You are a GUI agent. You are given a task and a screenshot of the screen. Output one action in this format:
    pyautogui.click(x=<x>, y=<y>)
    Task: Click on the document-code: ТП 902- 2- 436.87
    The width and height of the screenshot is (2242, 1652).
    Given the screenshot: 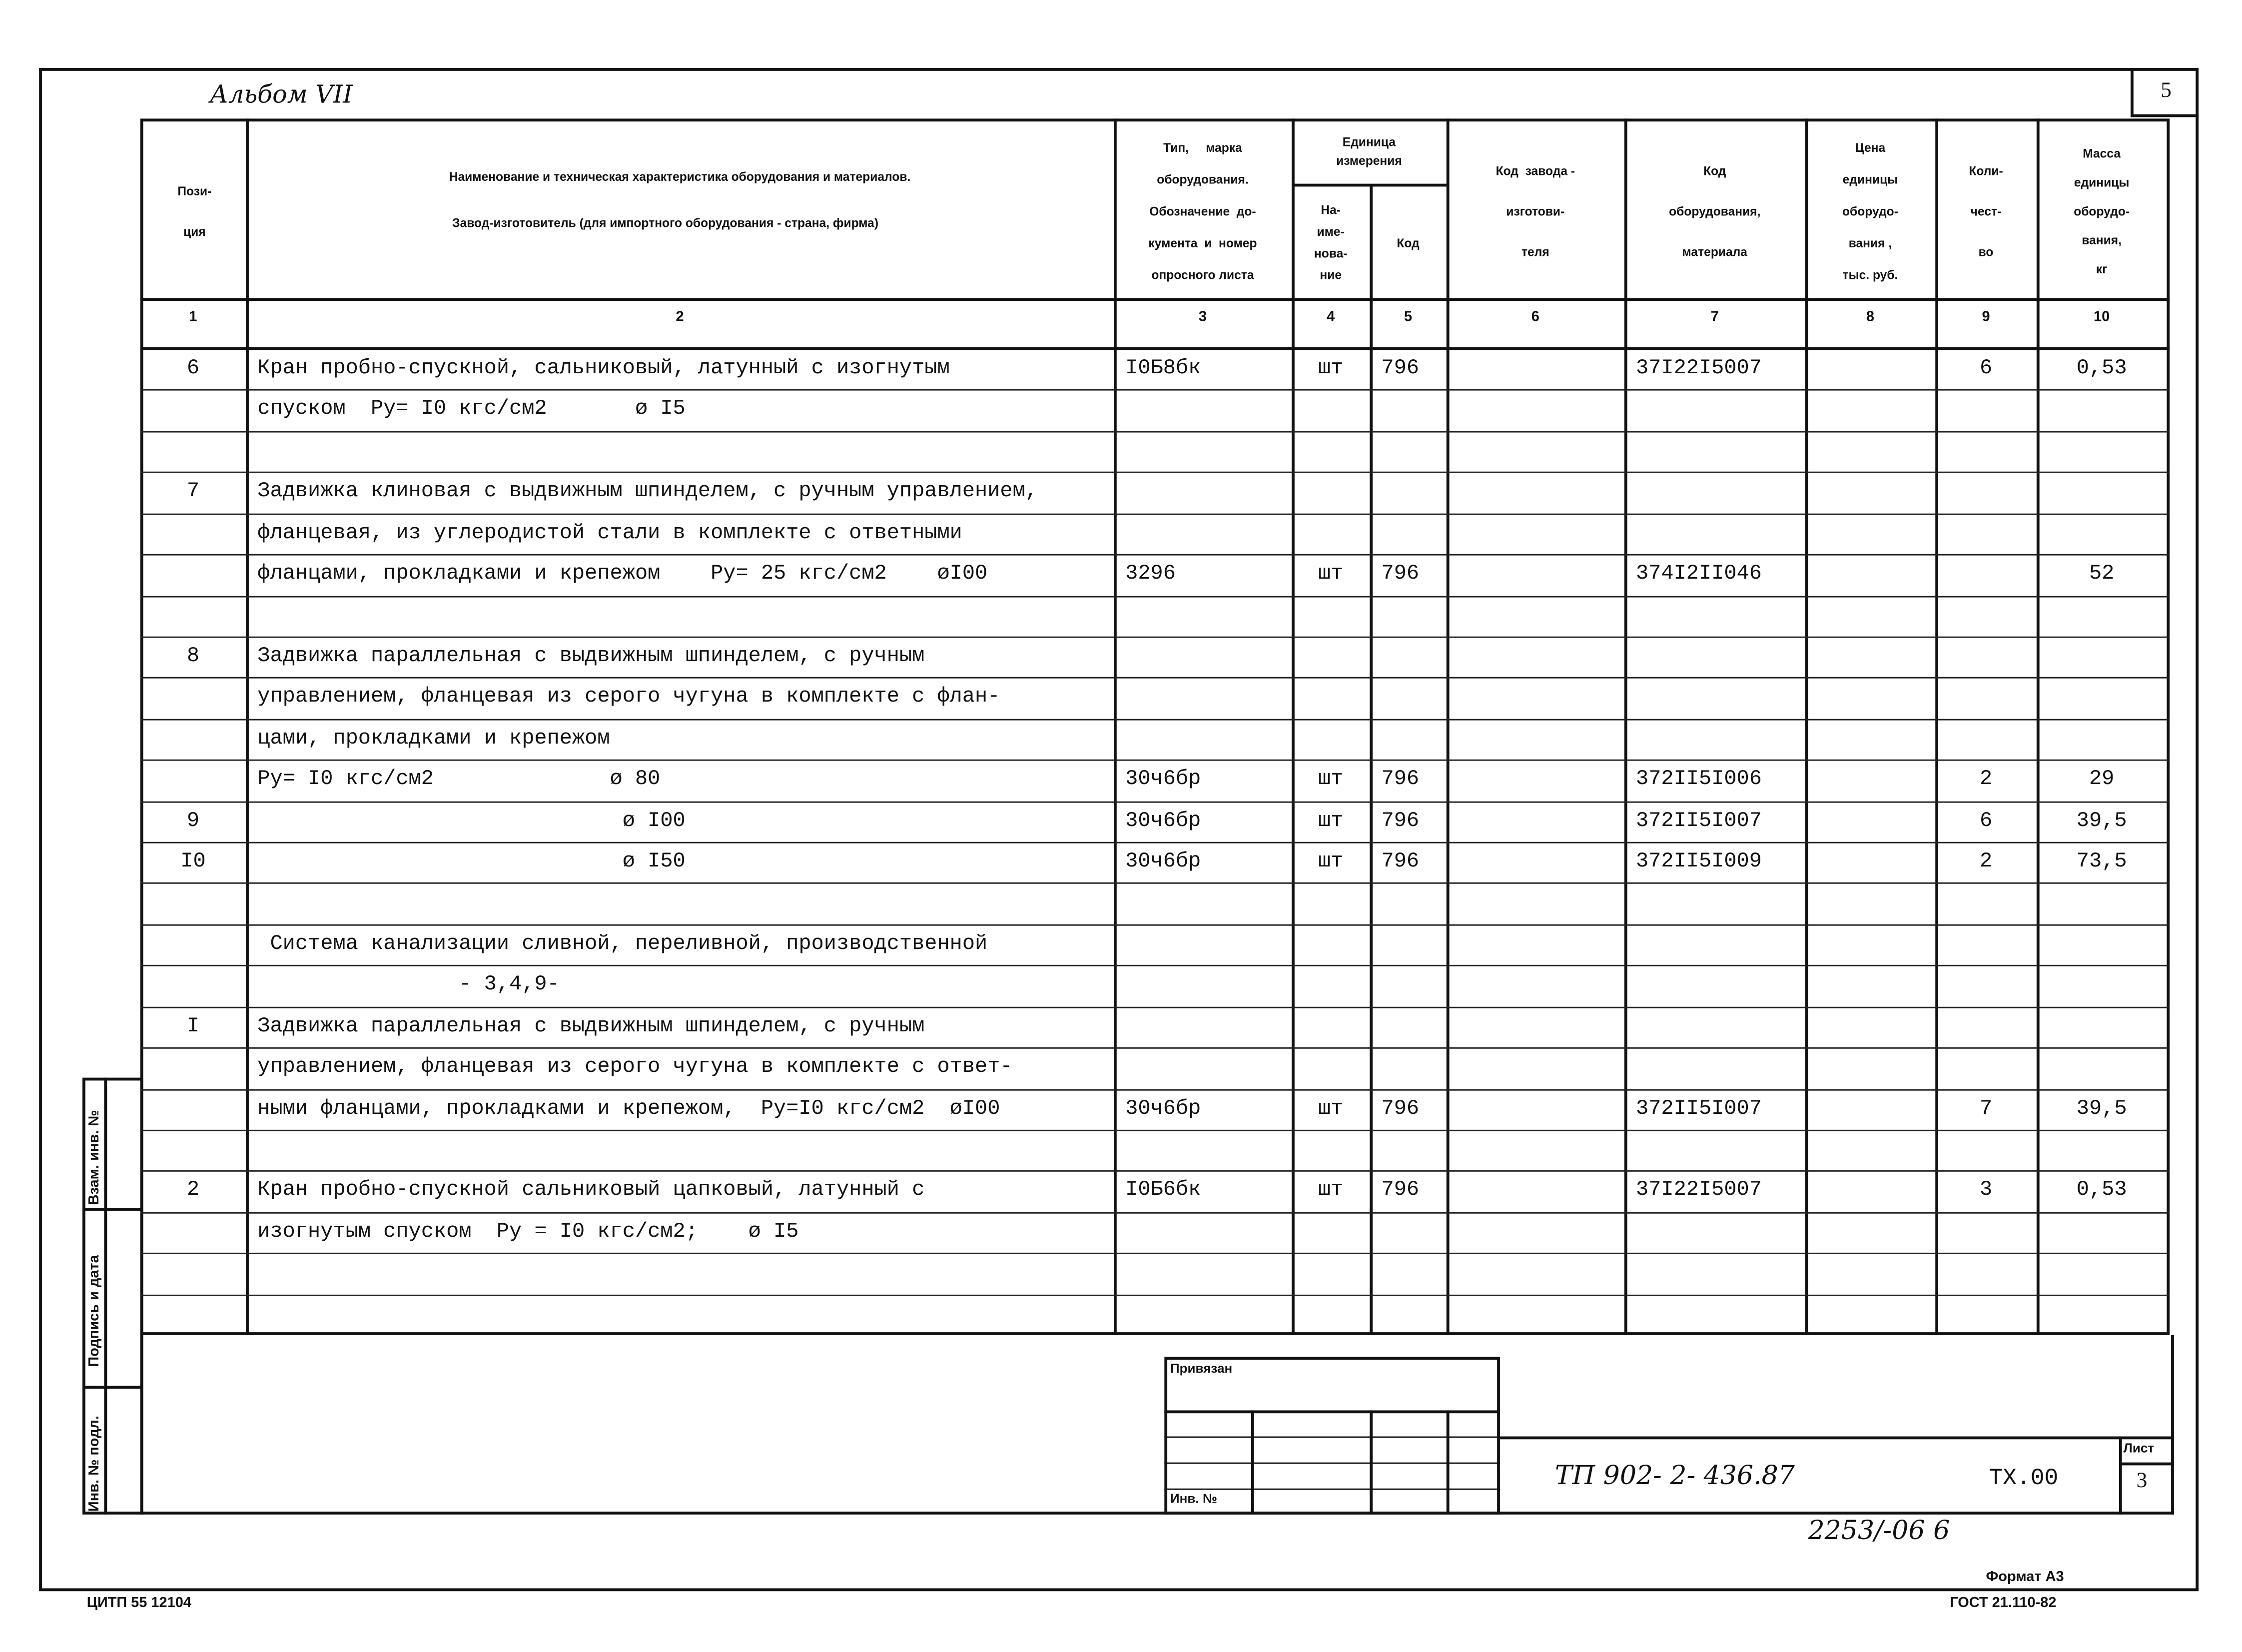 What is the action you would take?
    pyautogui.click(x=1674, y=1477)
    